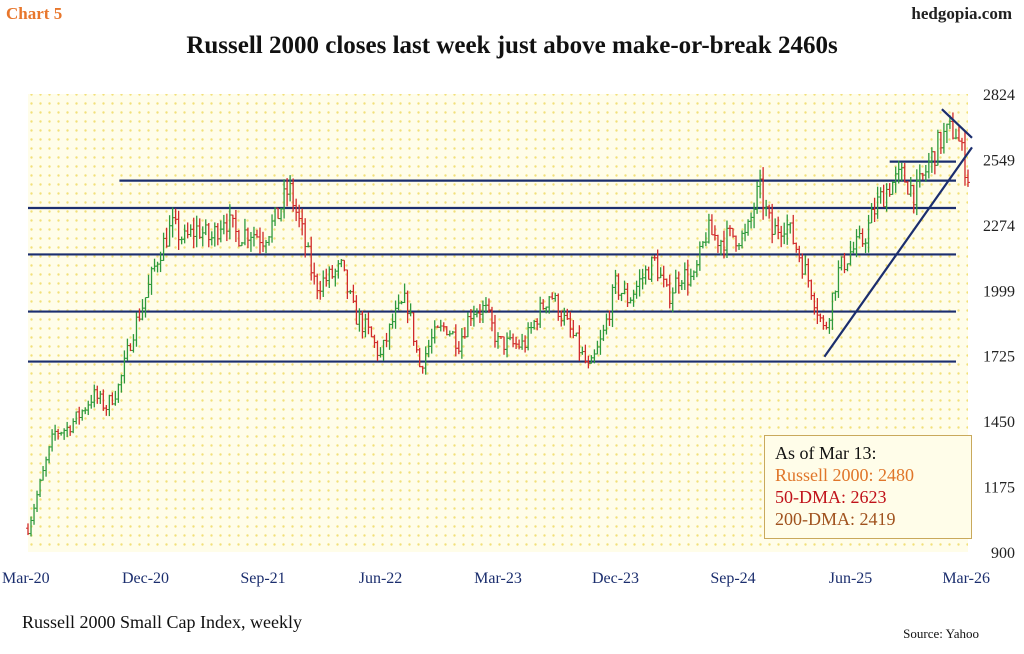 The image size is (1024, 654). Describe the element at coordinates (966, 578) in the screenshot. I see `x-tick-label: Mar-26` at that location.